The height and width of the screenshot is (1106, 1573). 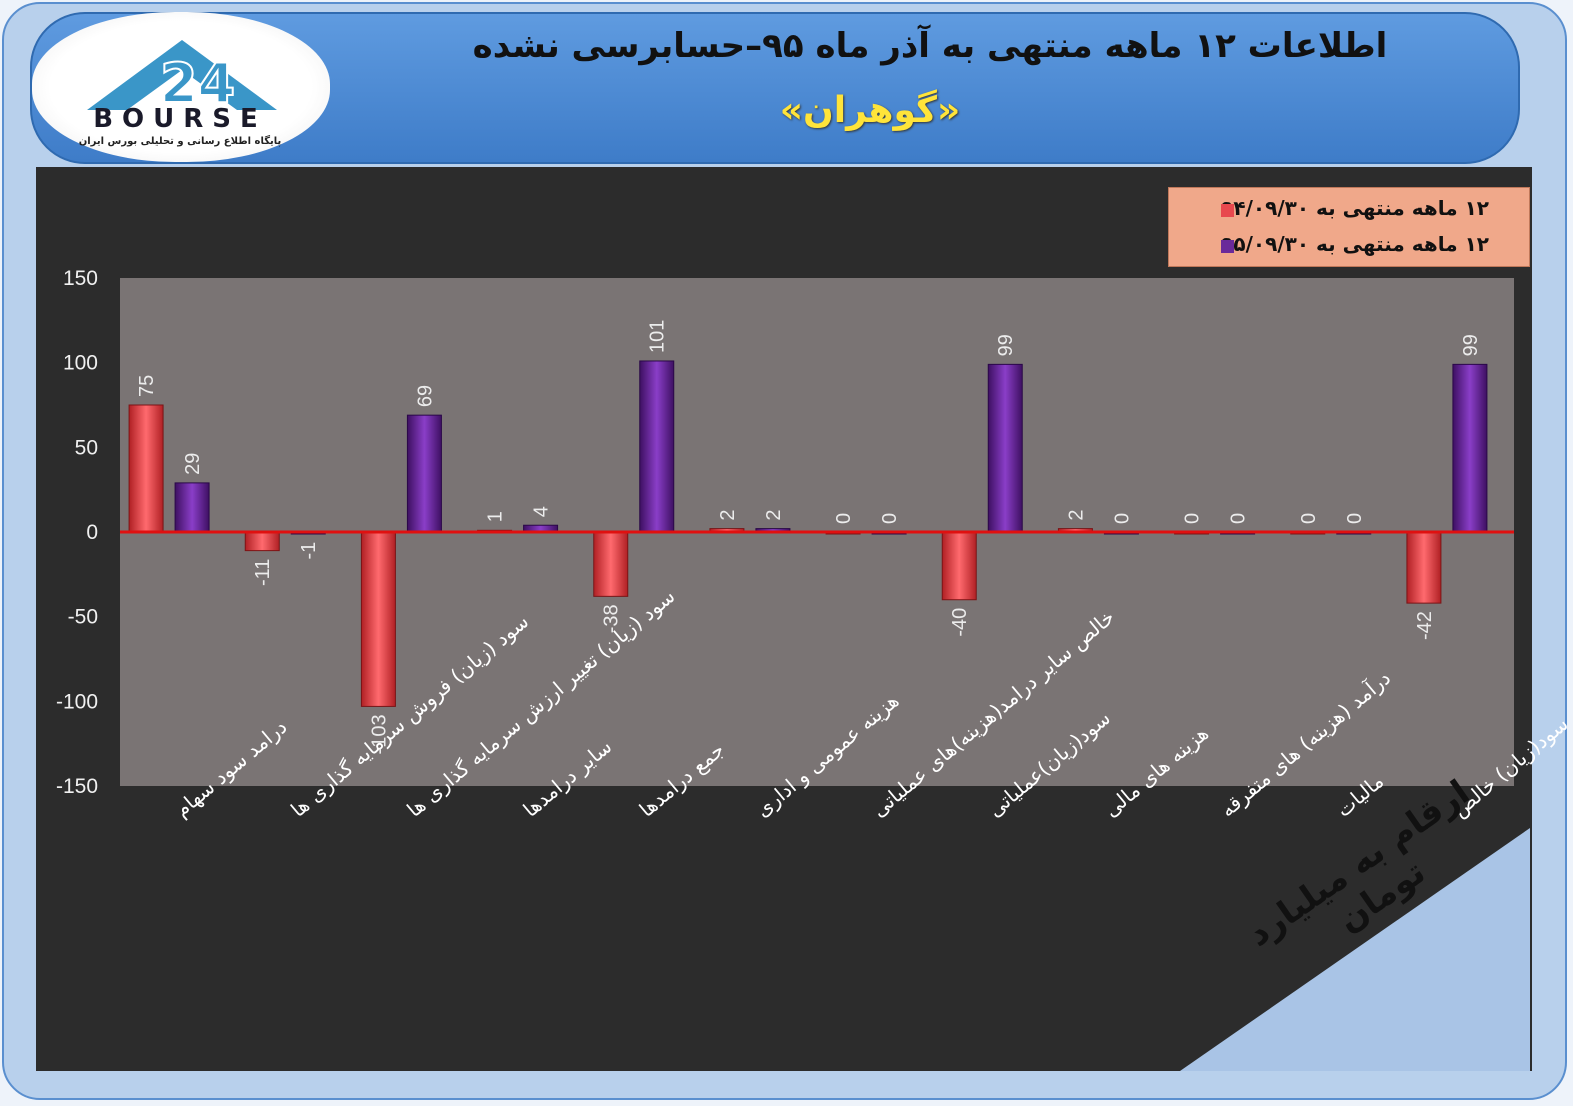 I want to click on svg-text: 24, so click(x=197, y=83).